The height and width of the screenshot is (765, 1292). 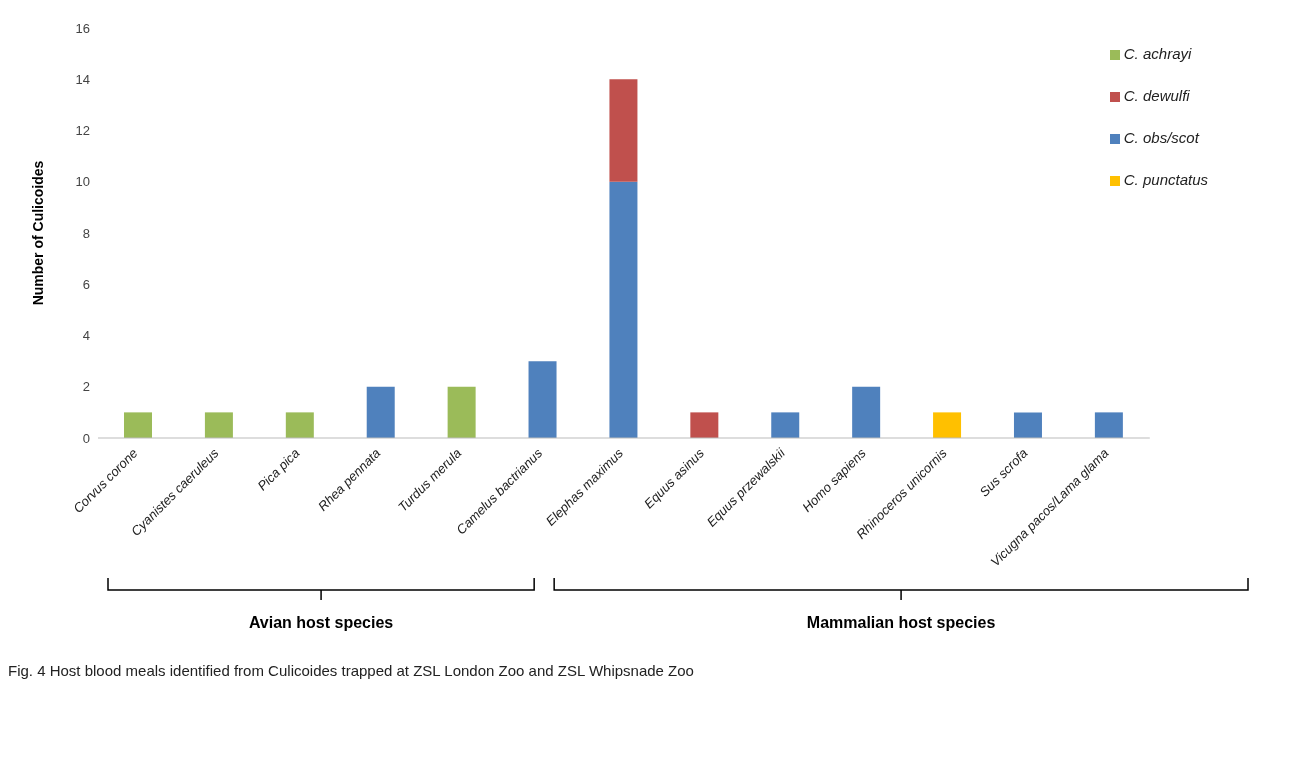 What do you see at coordinates (37, 233) in the screenshot?
I see `y-axis-title: Number of Culicoides` at bounding box center [37, 233].